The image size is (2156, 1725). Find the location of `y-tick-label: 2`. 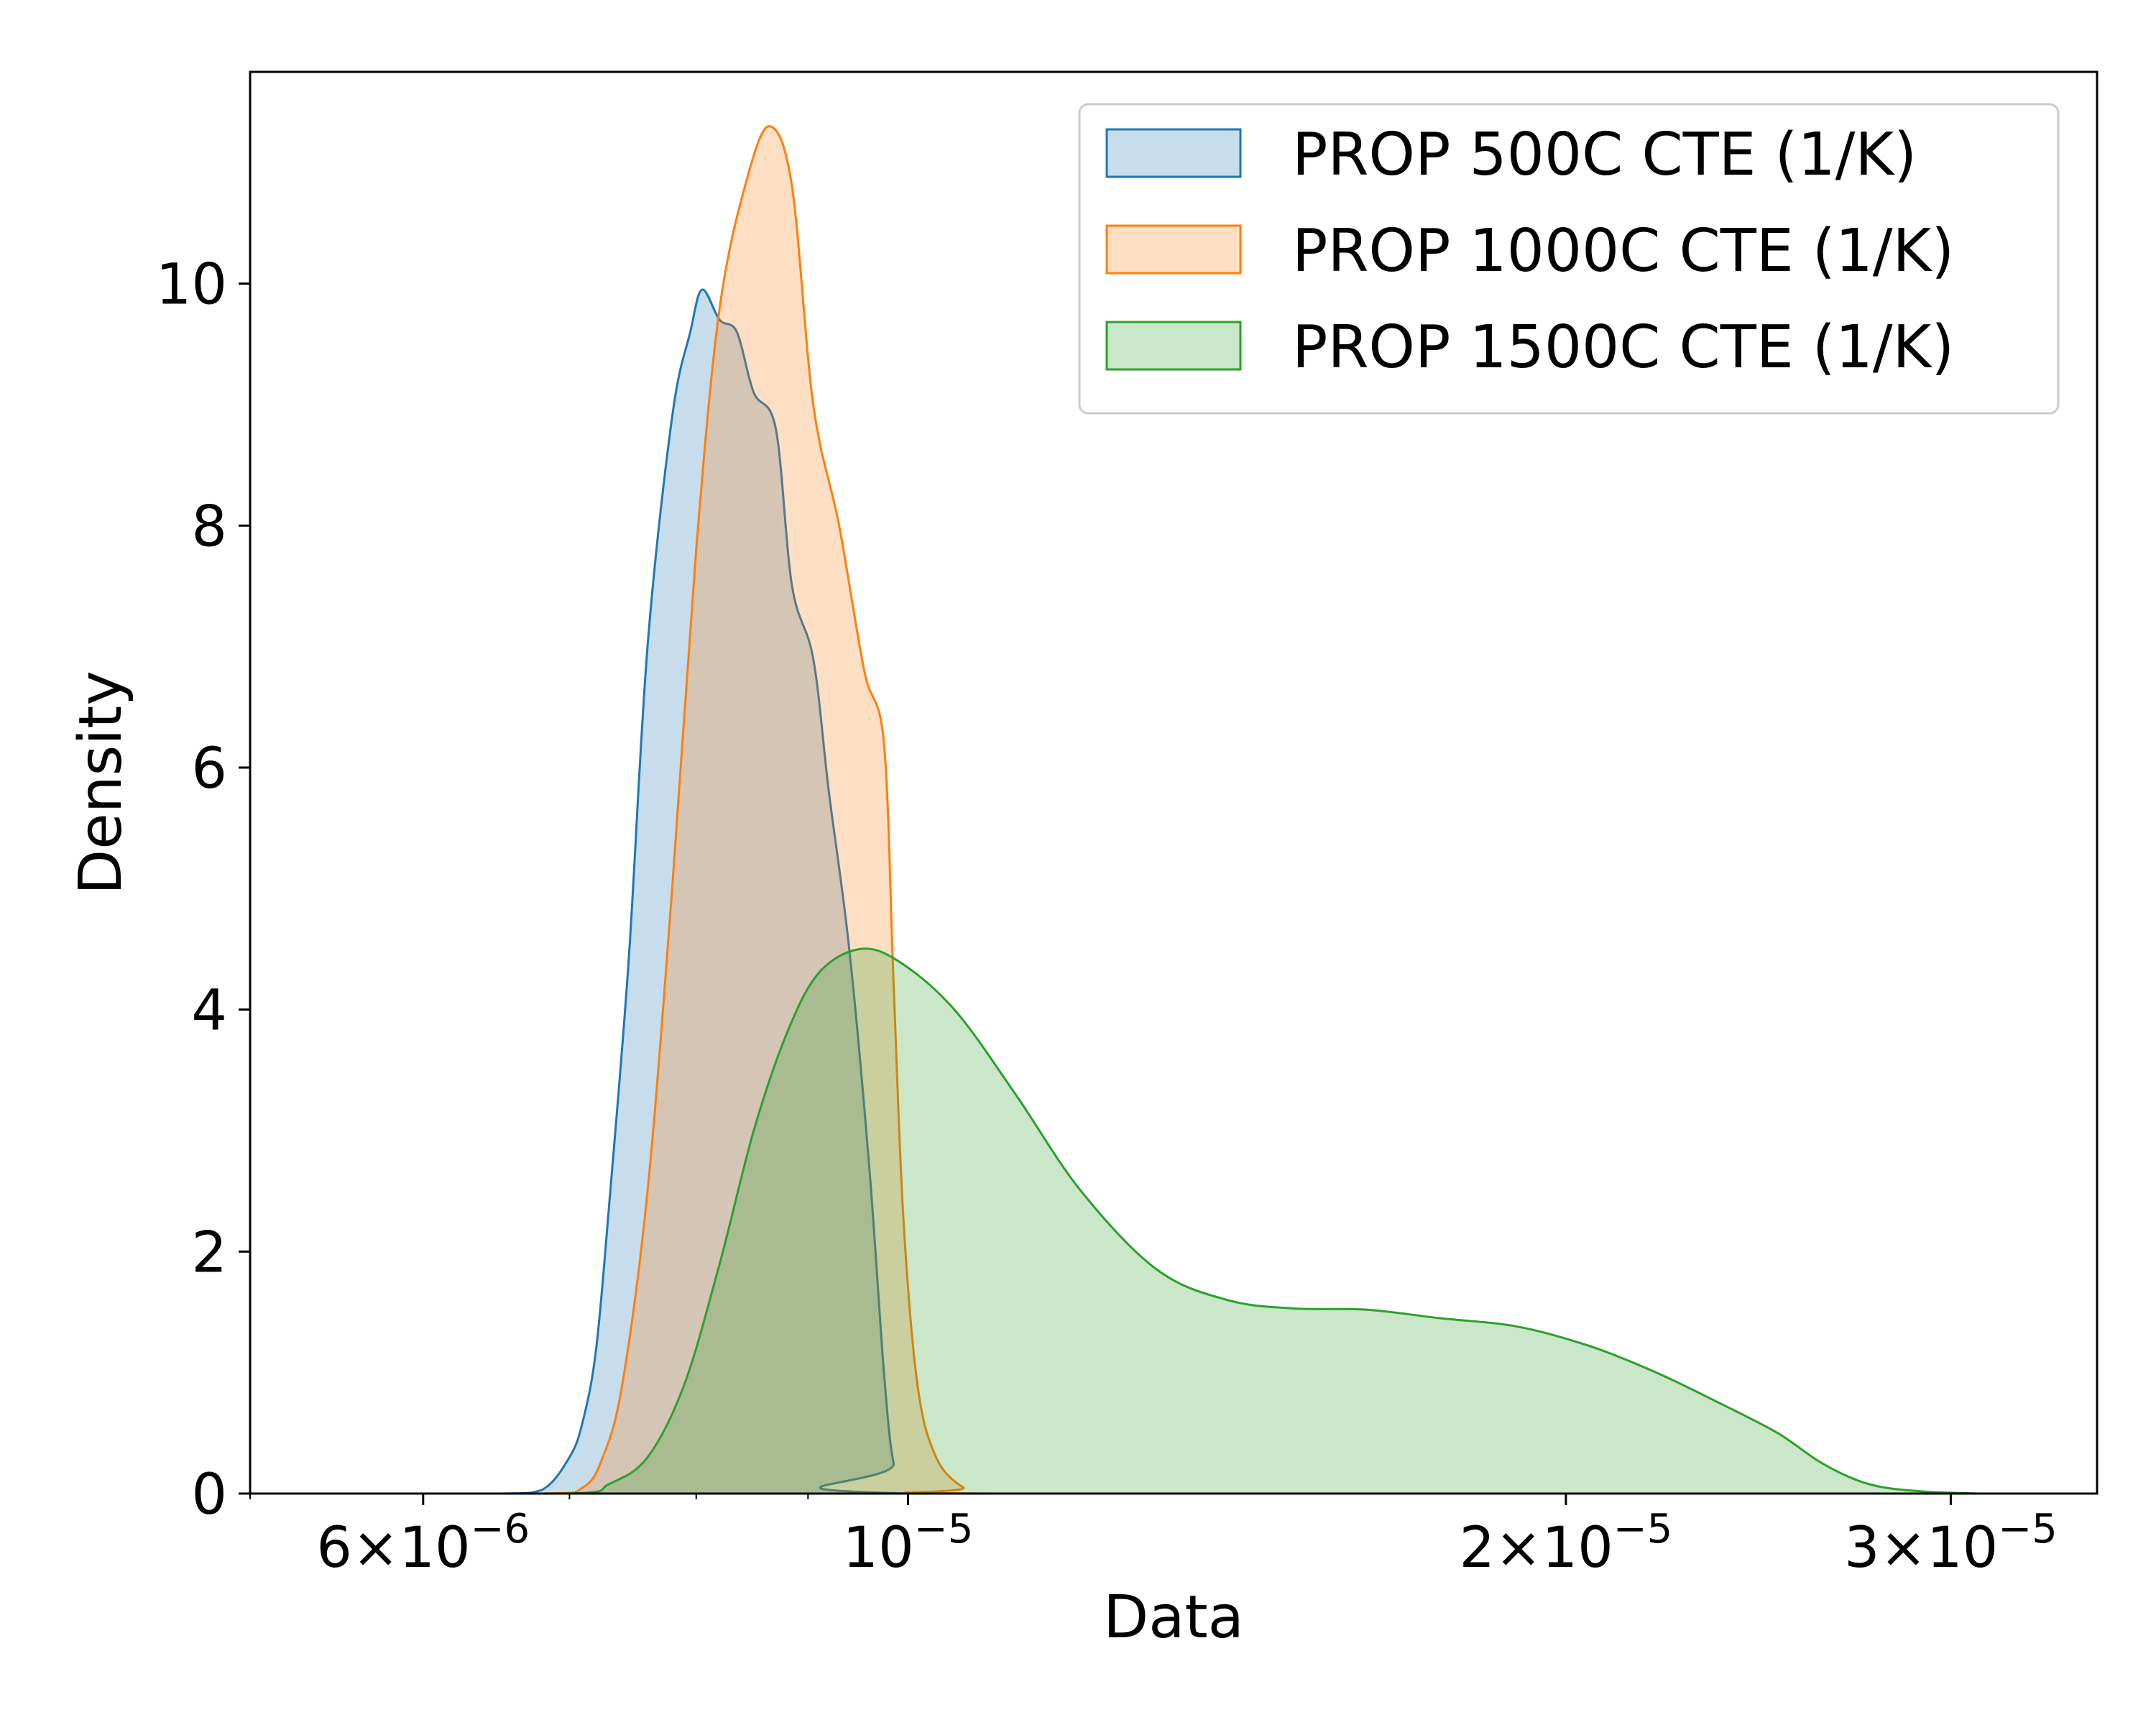

y-tick-label: 2 is located at coordinates (209, 1252).